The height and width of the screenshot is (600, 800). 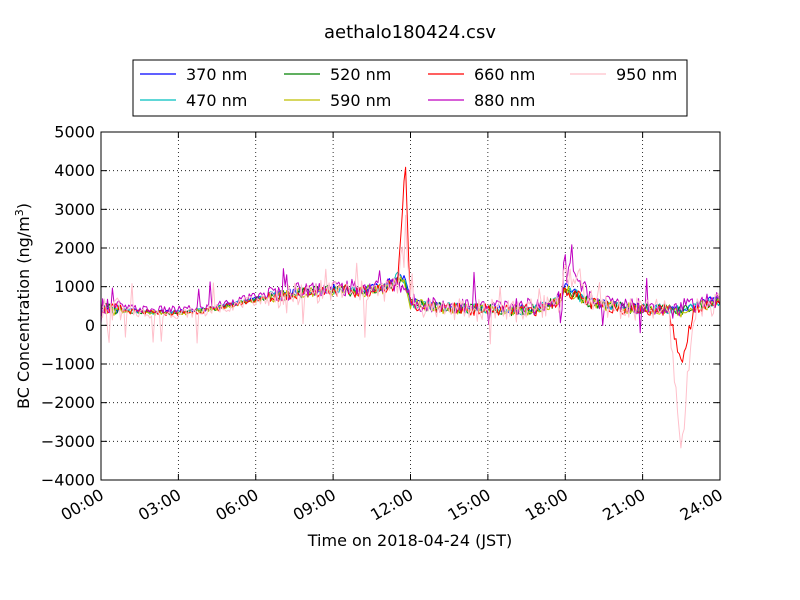 I want to click on chart-title: aethalo180424.csv, so click(x=410, y=32).